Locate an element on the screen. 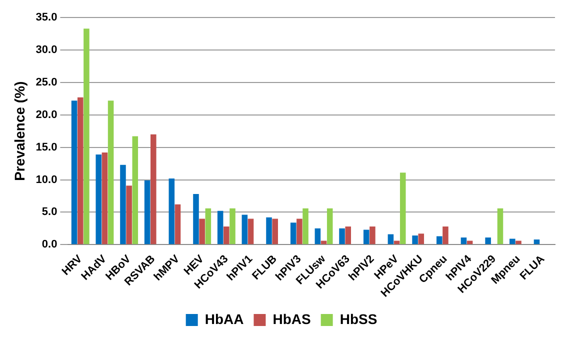  y-tick-label: 10.0 is located at coordinates (47, 180).